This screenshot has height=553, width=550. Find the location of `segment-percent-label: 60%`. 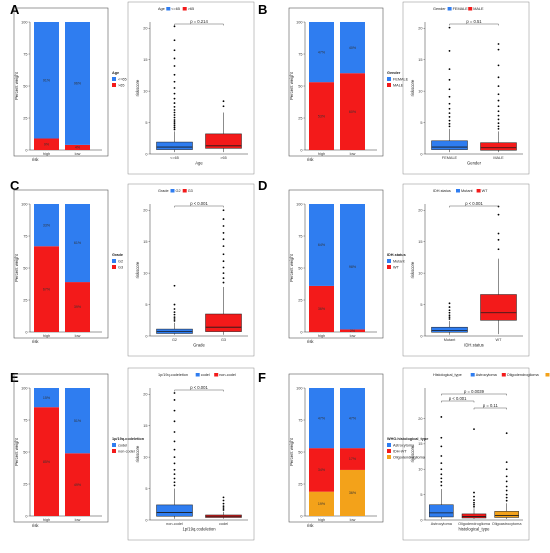

segment-percent-label: 60% is located at coordinates (353, 112).